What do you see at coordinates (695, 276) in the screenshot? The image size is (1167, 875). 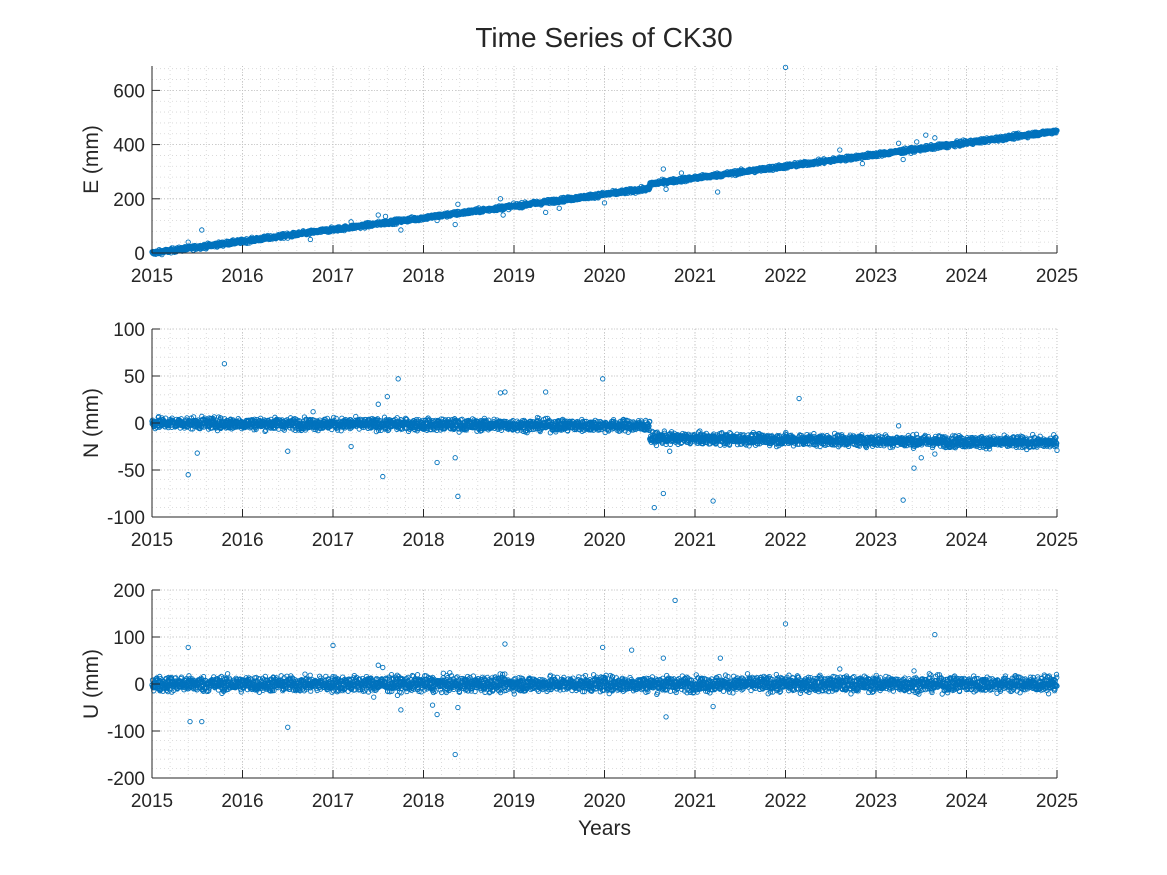 I see `x-tick-label: 2021` at bounding box center [695, 276].